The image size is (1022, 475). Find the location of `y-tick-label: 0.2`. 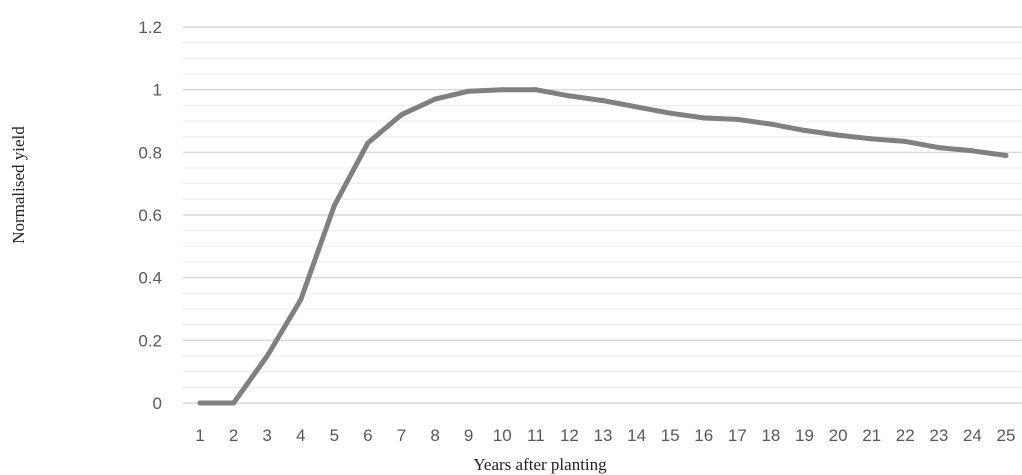

y-tick-label: 0.2 is located at coordinates (150, 340).